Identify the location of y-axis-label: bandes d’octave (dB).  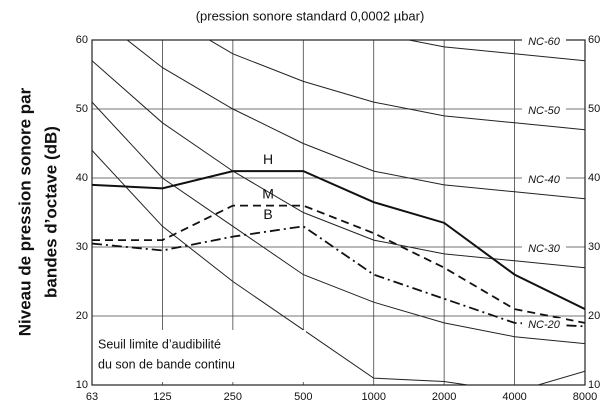
(50, 212).